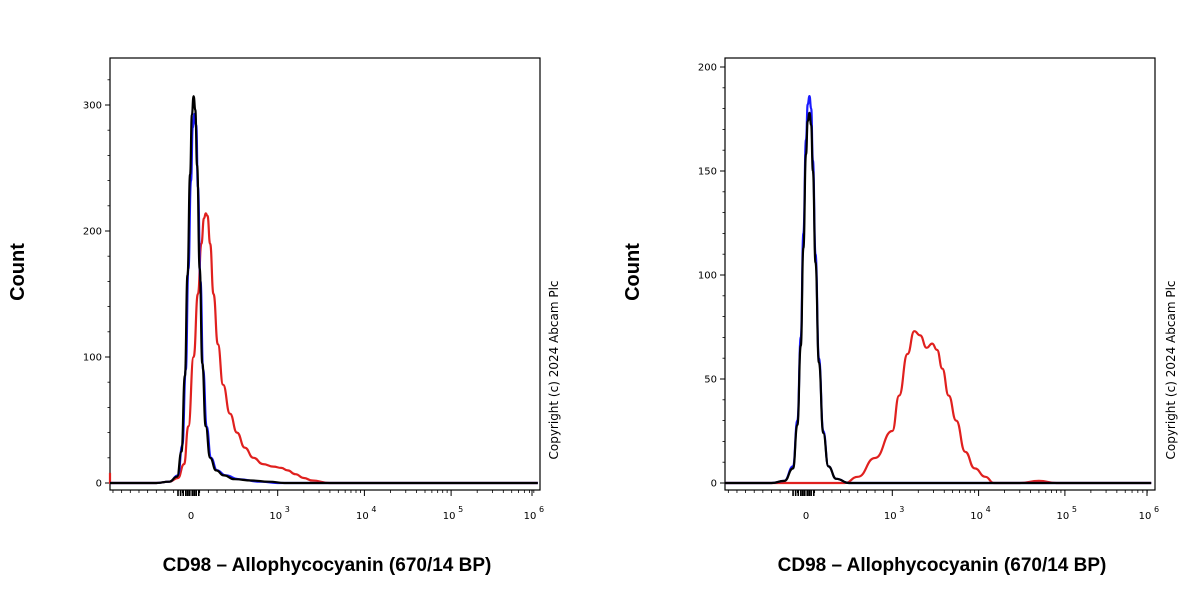 This screenshot has width=1200, height=600. What do you see at coordinates (92, 106) in the screenshot?
I see `y-tick-label: 300` at bounding box center [92, 106].